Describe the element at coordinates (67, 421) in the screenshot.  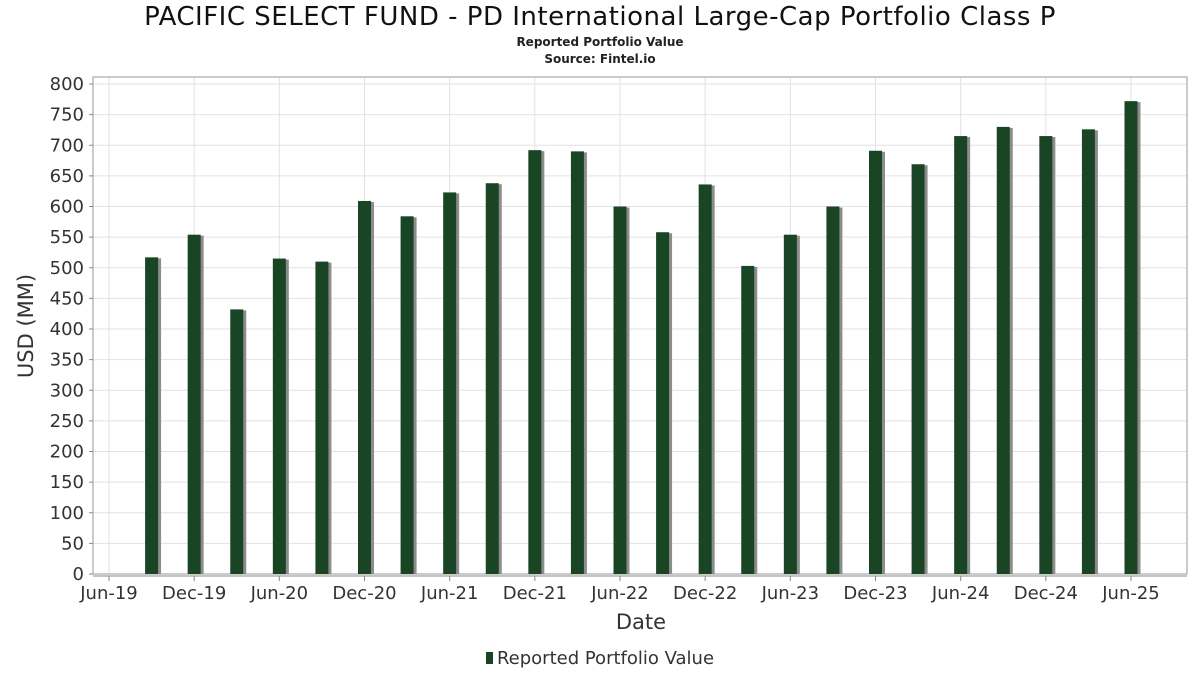
I see `y-tick-label: 250` at that location.